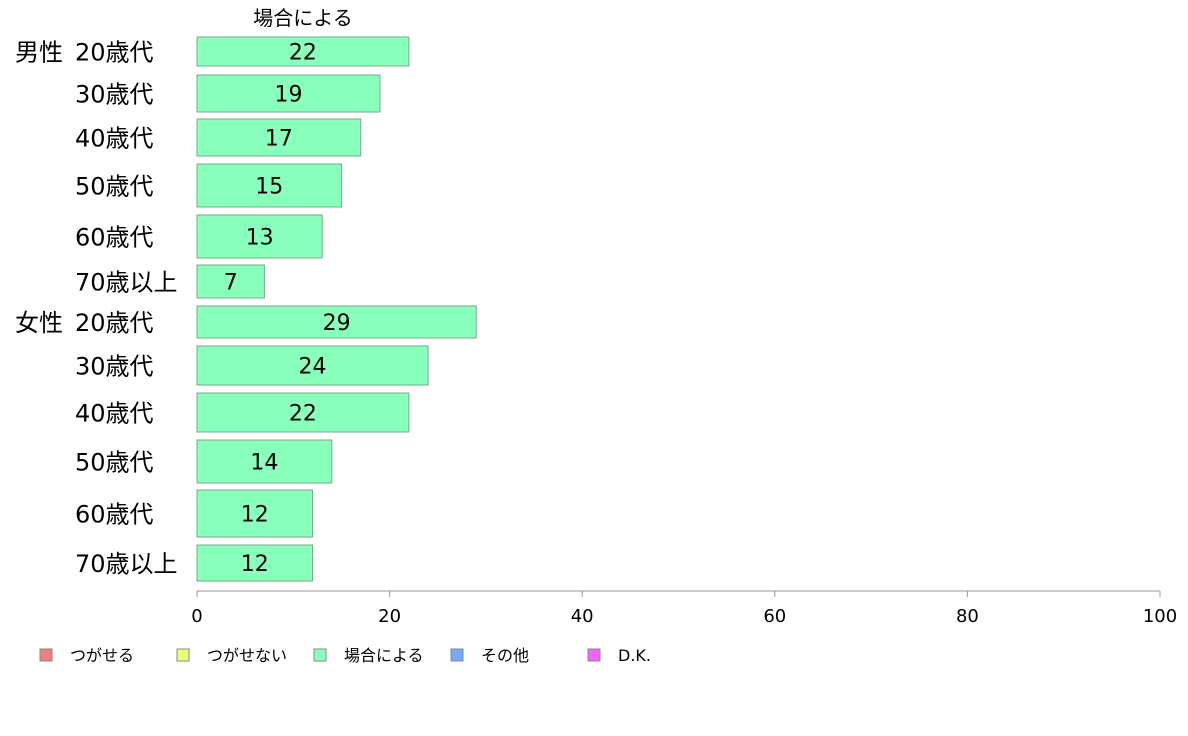  I want to click on bar-value-label: 24, so click(313, 367).